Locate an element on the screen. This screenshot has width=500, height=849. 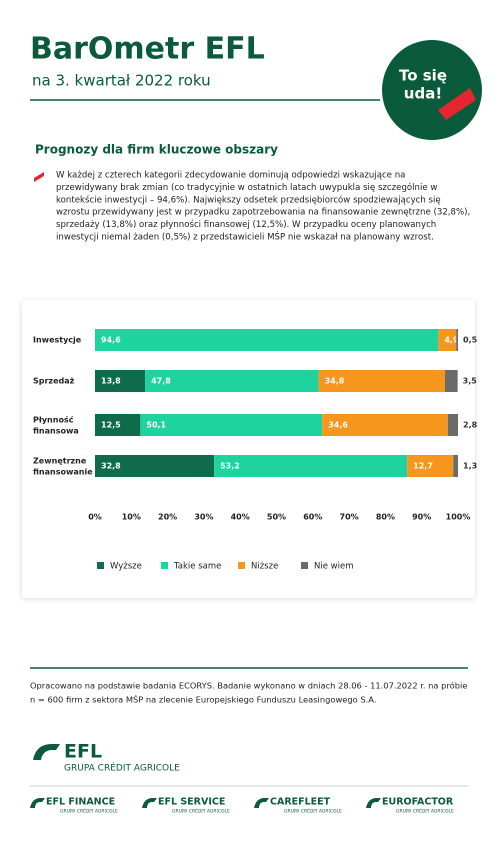
brand-icon is located at coordinates (46, 752).